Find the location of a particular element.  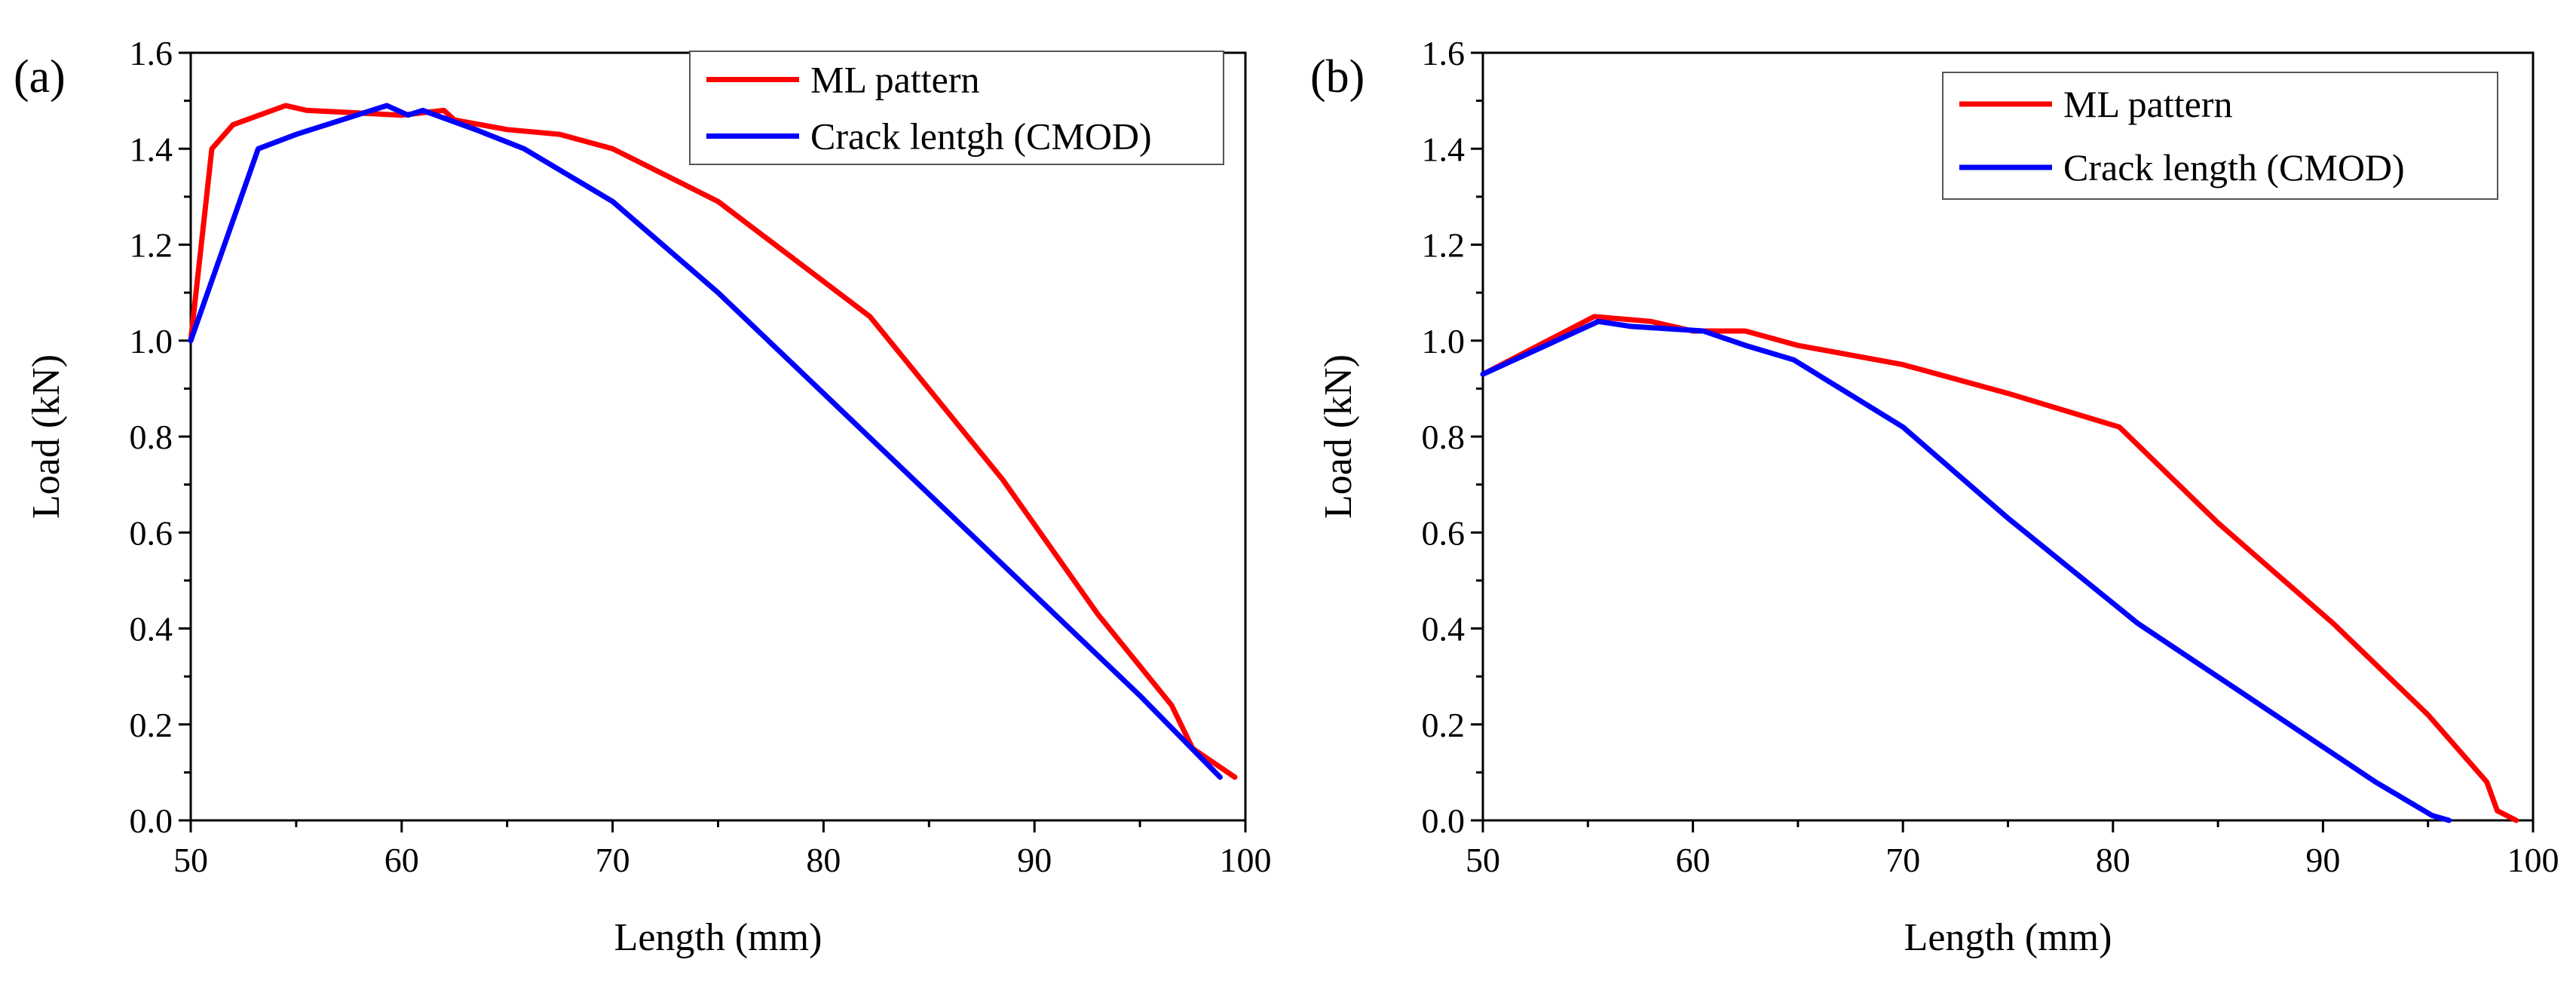

chart-1-y-tick-label: 0.8 is located at coordinates (1444, 437).